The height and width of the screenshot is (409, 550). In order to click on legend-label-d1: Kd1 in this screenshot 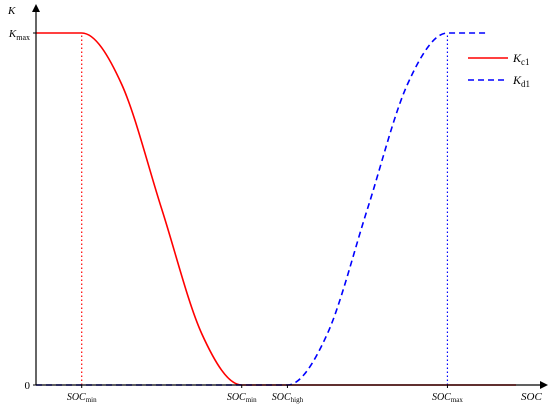, I will do `click(521, 81)`.